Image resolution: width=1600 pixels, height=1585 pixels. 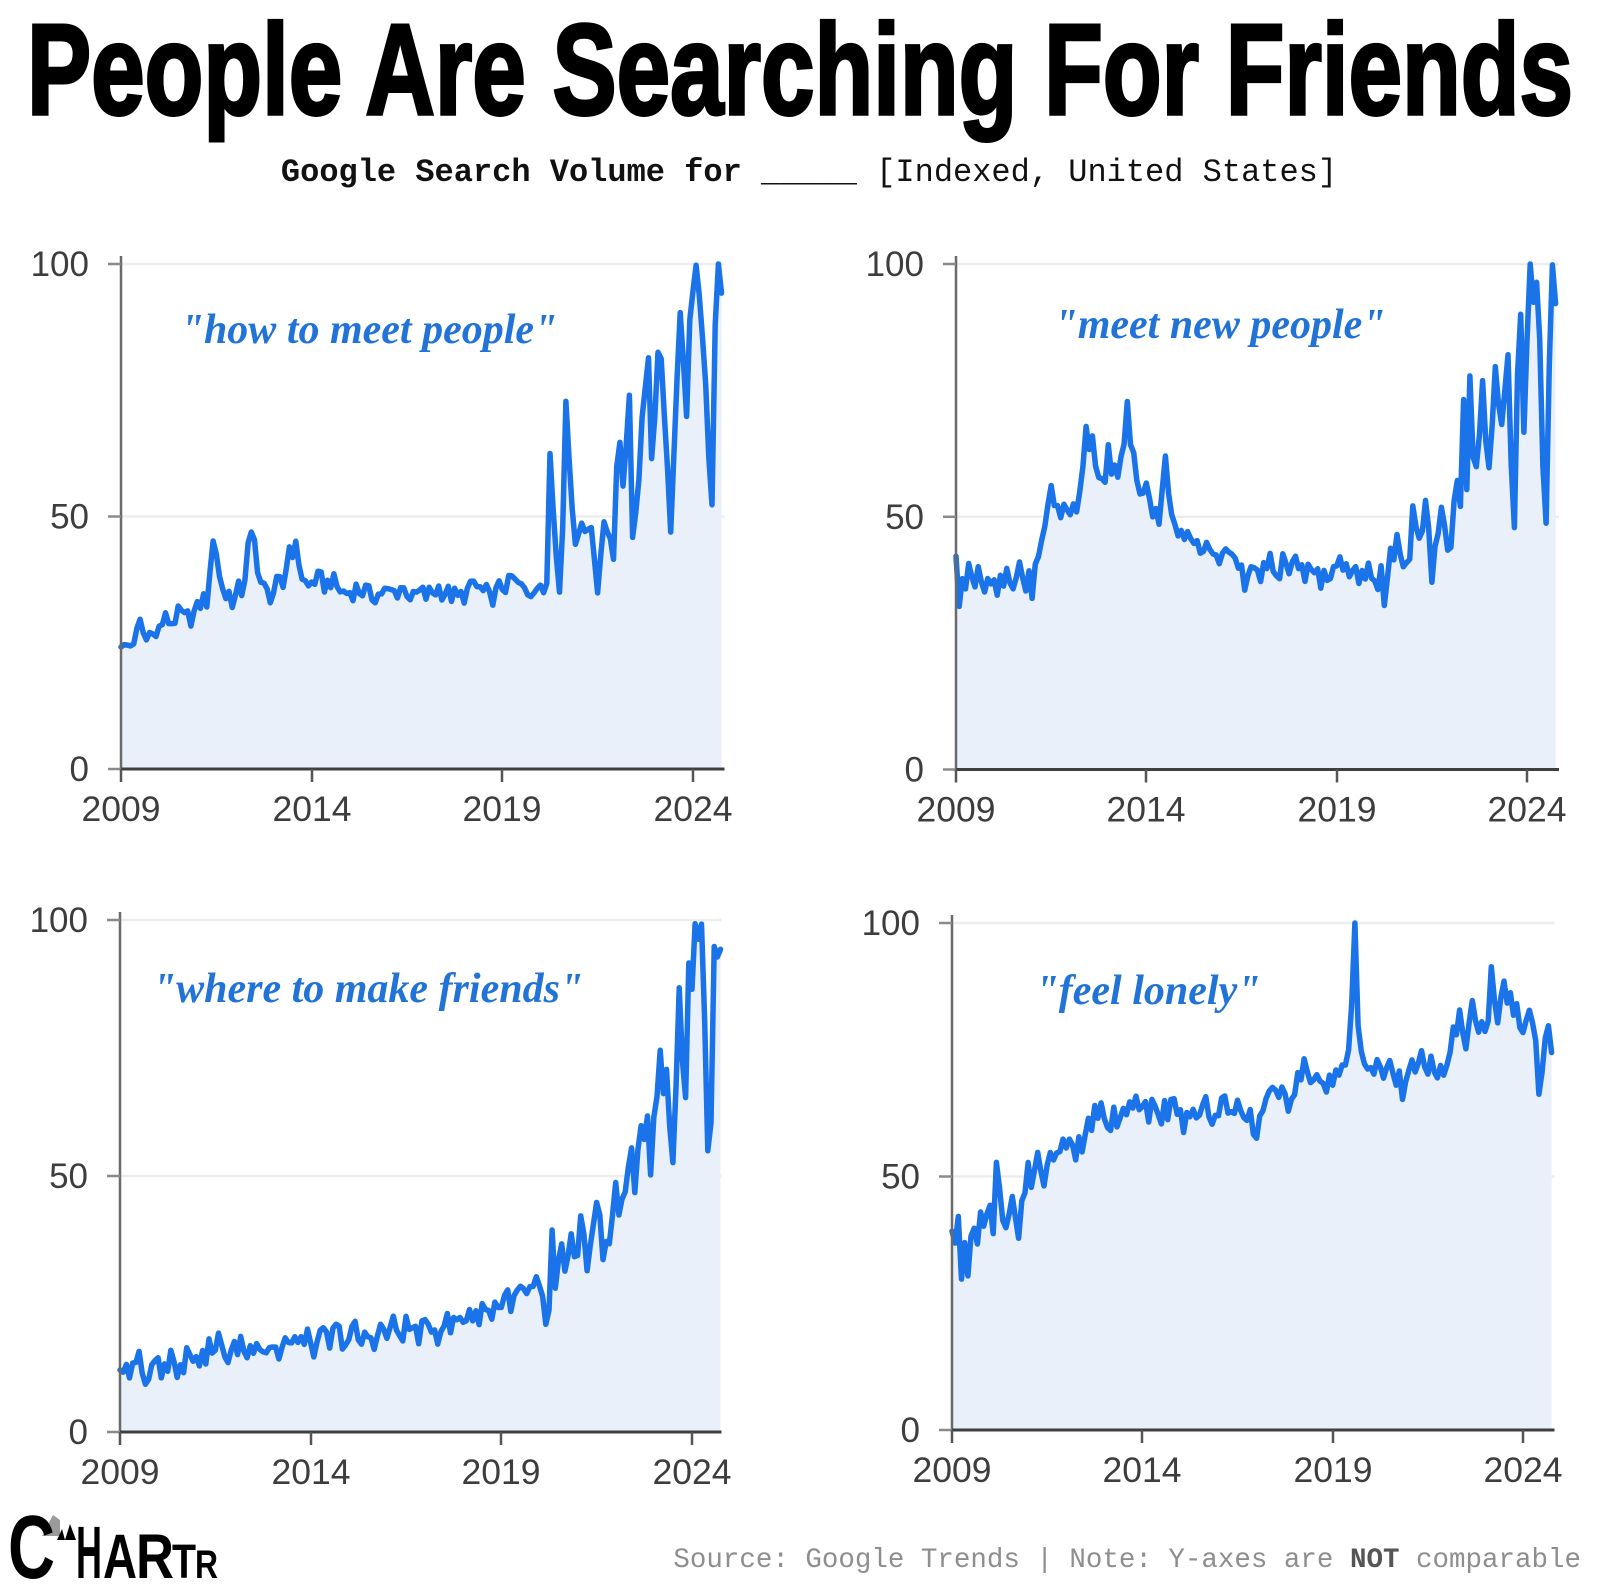 I want to click on svg-text: H, so click(x=89, y=1548).